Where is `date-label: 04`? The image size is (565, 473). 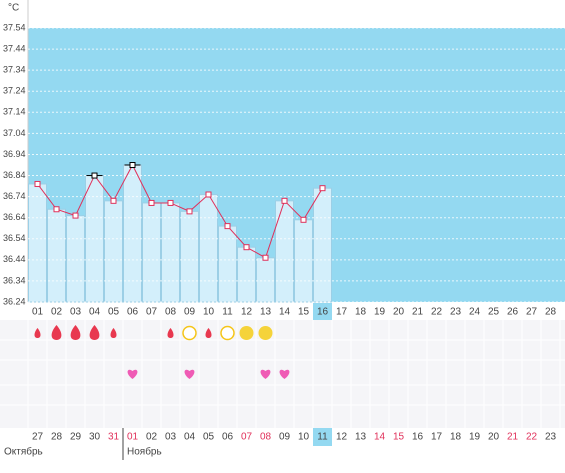
date-label: 04 is located at coordinates (190, 437).